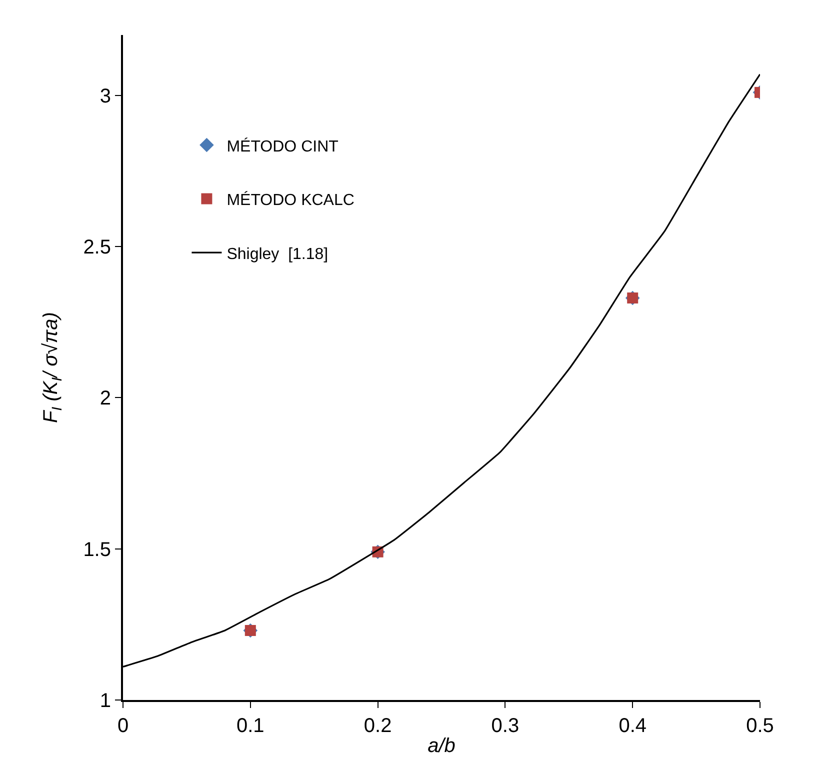 This screenshot has width=817, height=777. I want to click on legend-label: Shigley [1.18], so click(277, 254).